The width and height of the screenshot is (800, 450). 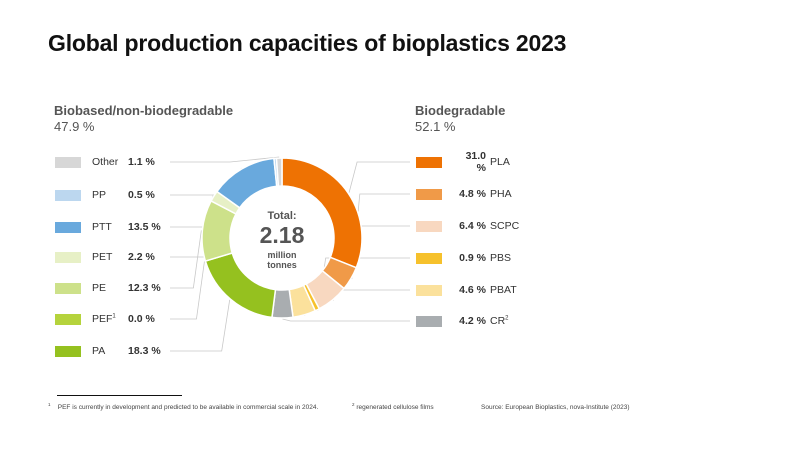 What do you see at coordinates (102, 227) in the screenshot?
I see `legend-name: PTT` at bounding box center [102, 227].